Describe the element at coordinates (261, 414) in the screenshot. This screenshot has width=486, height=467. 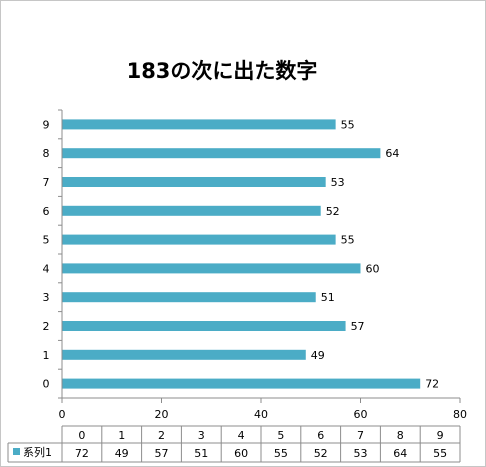
I see `x-tick-label-40: 40` at that location.